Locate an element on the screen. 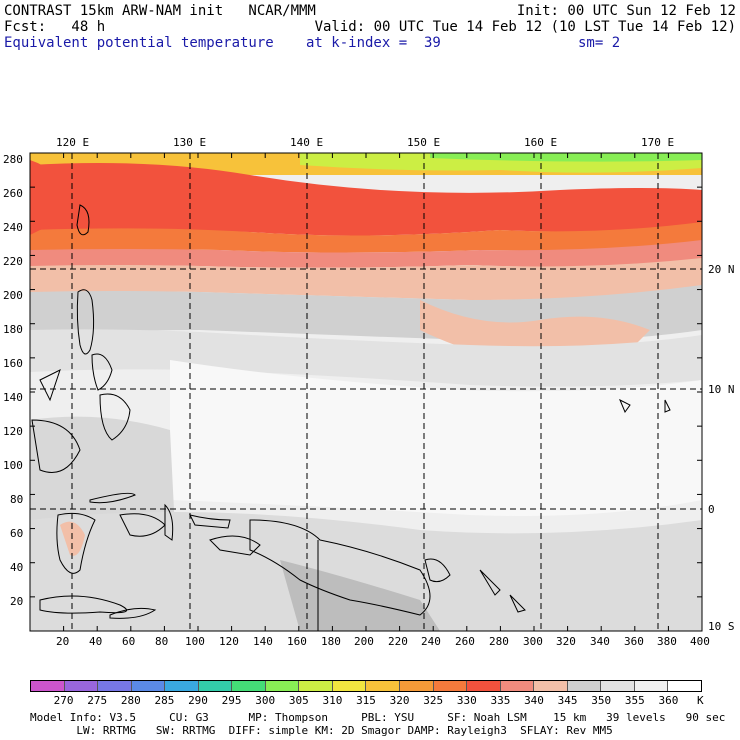 The image size is (740, 740). lon-label-120e: 120 E is located at coordinates (73, 142).